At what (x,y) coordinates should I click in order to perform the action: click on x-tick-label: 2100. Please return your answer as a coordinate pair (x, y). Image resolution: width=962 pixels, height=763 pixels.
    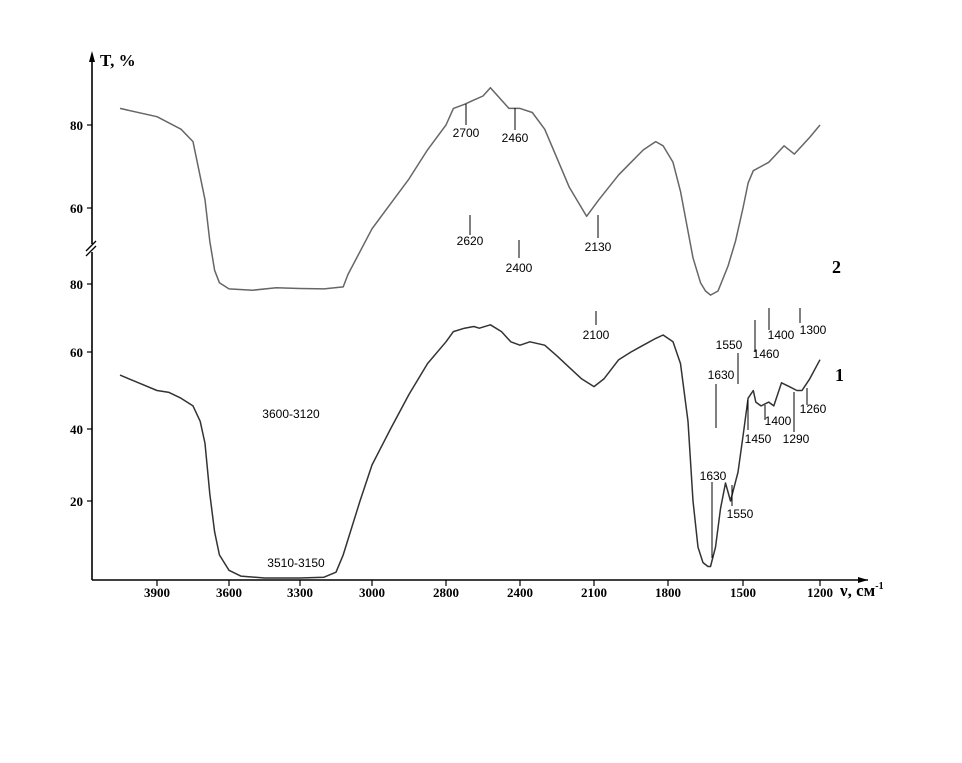
    Looking at the image, I should click on (594, 592).